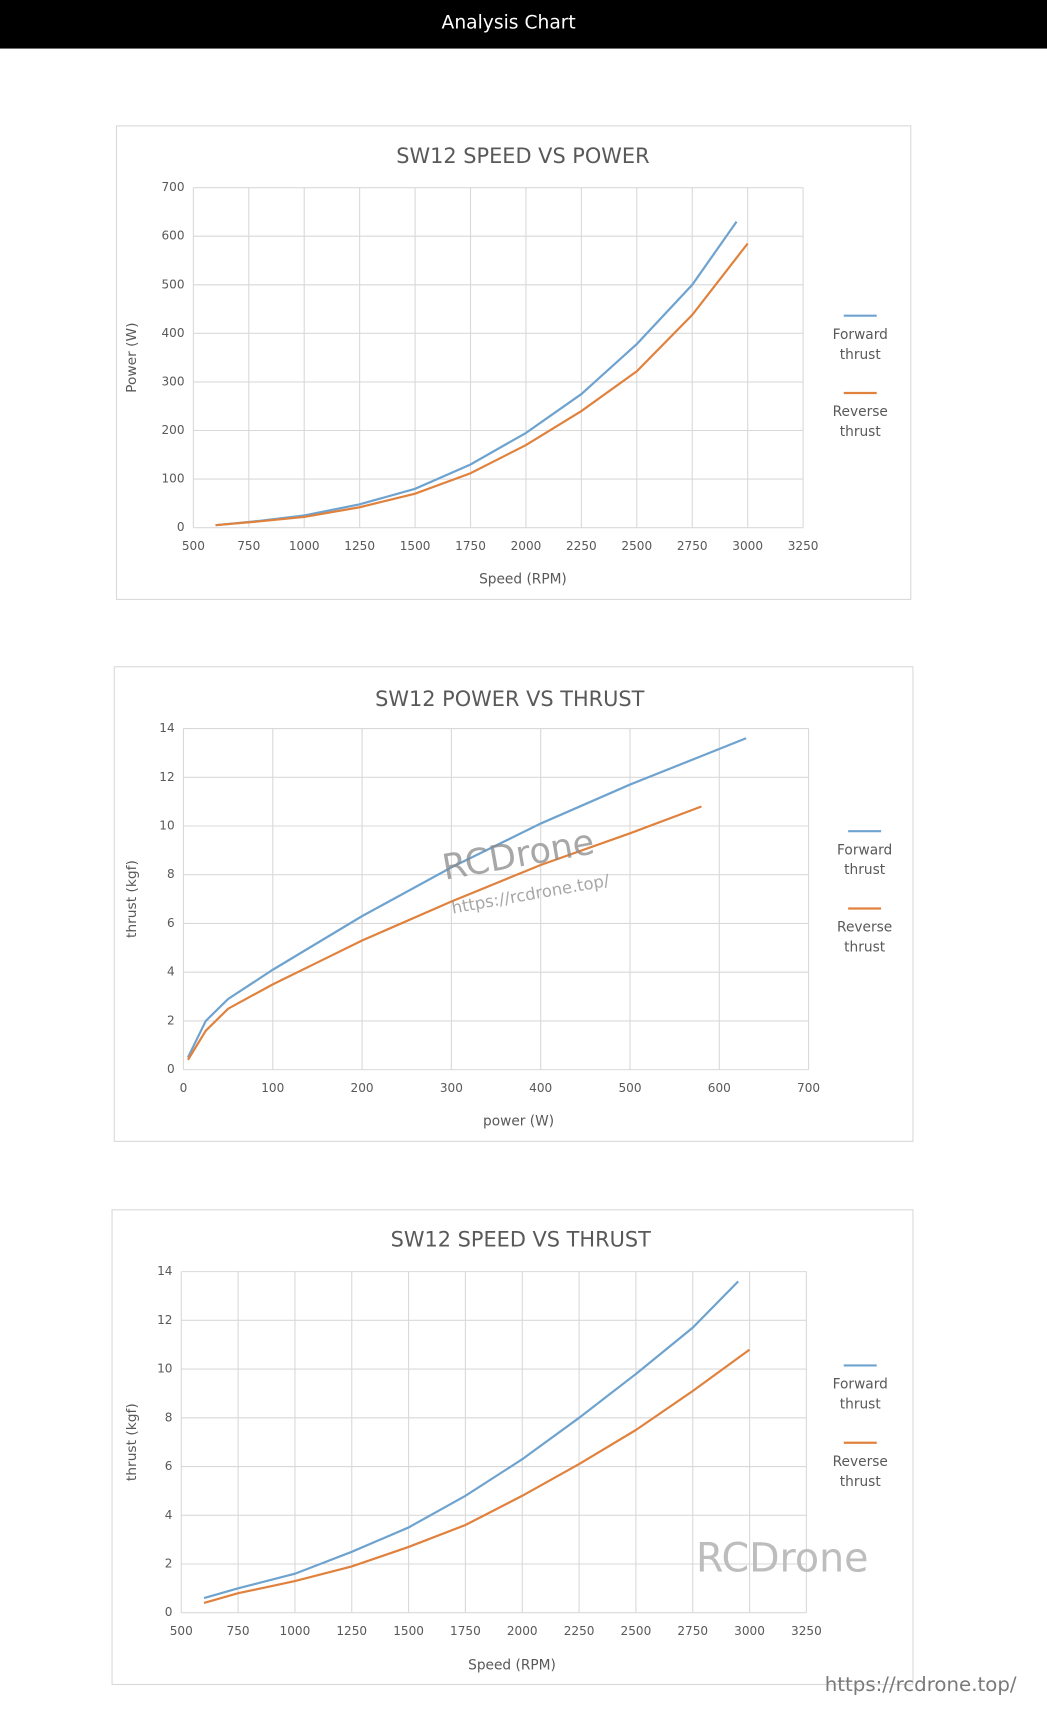  What do you see at coordinates (173, 284) in the screenshot?
I see `y-tick-label: 500` at bounding box center [173, 284].